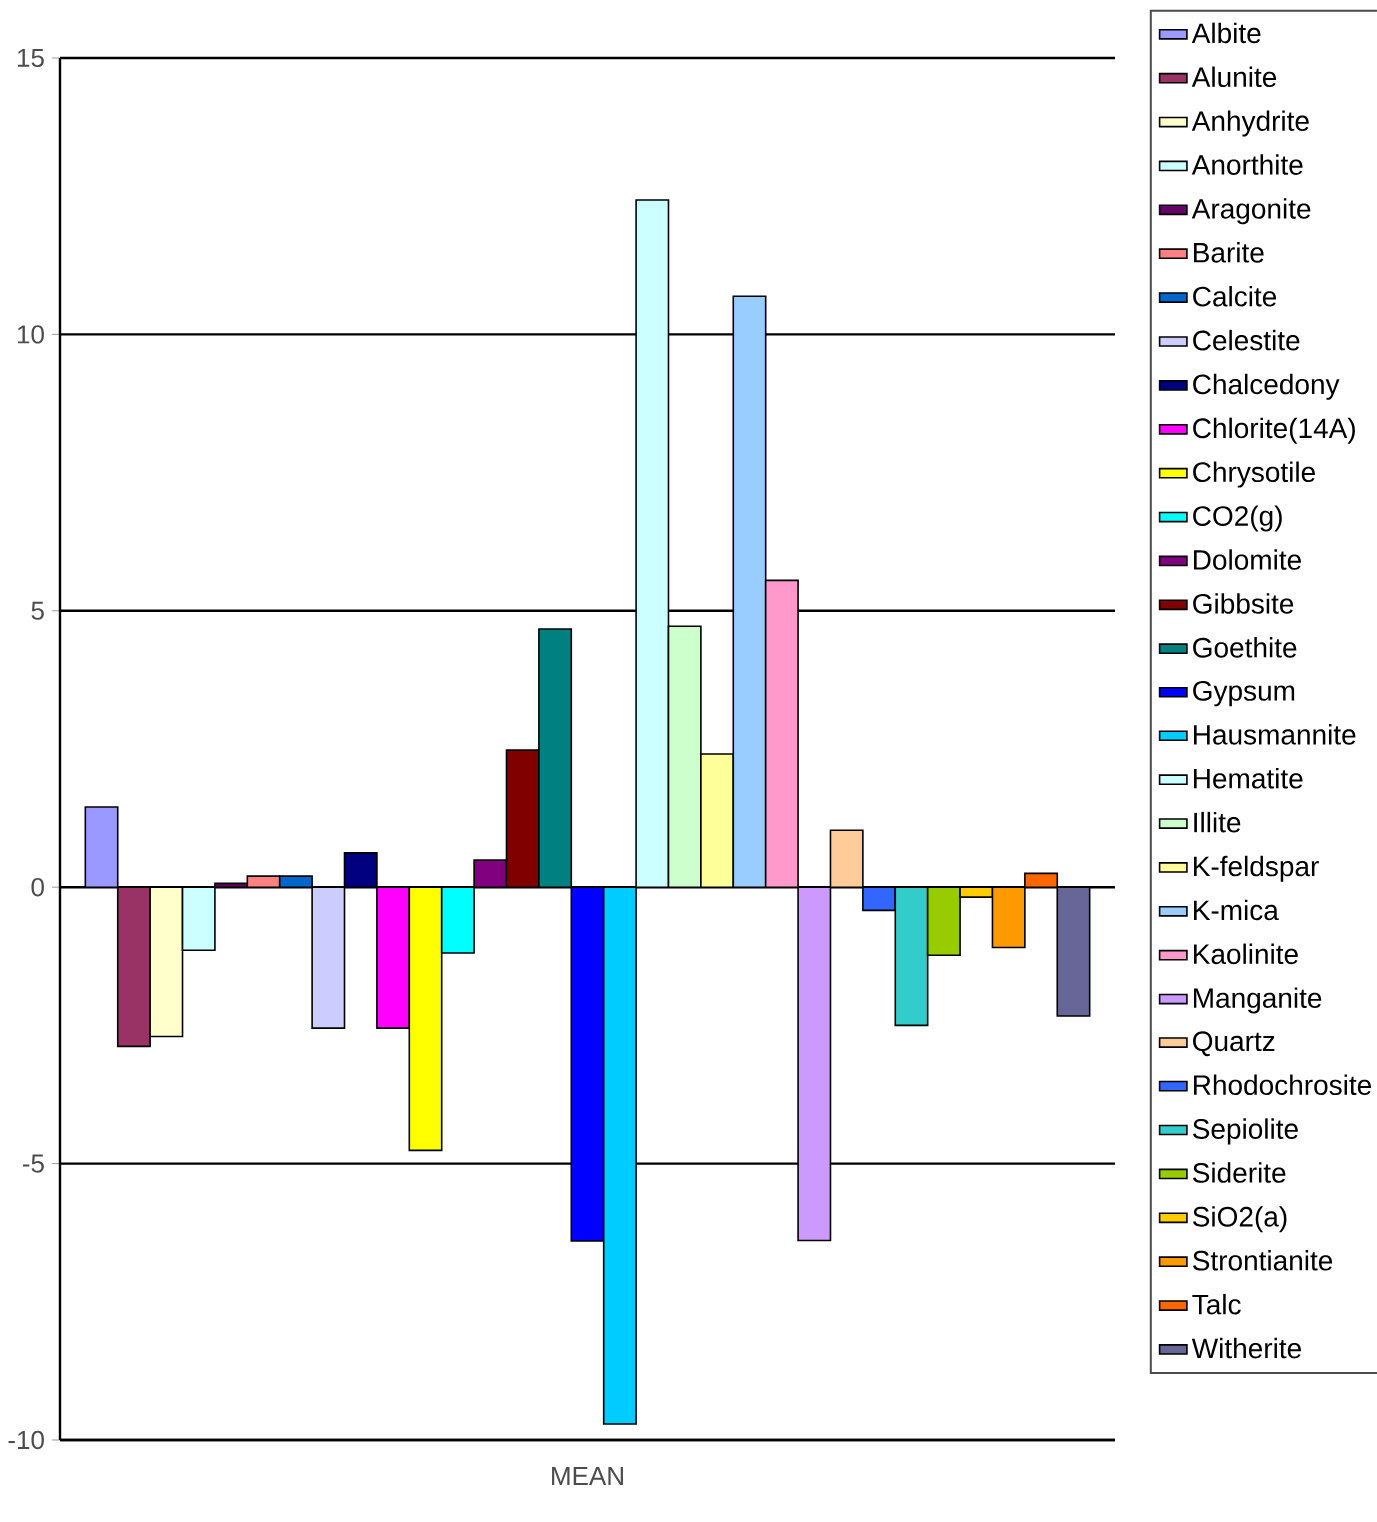  What do you see at coordinates (30, 334) in the screenshot?
I see `y-tick-label: 10` at bounding box center [30, 334].